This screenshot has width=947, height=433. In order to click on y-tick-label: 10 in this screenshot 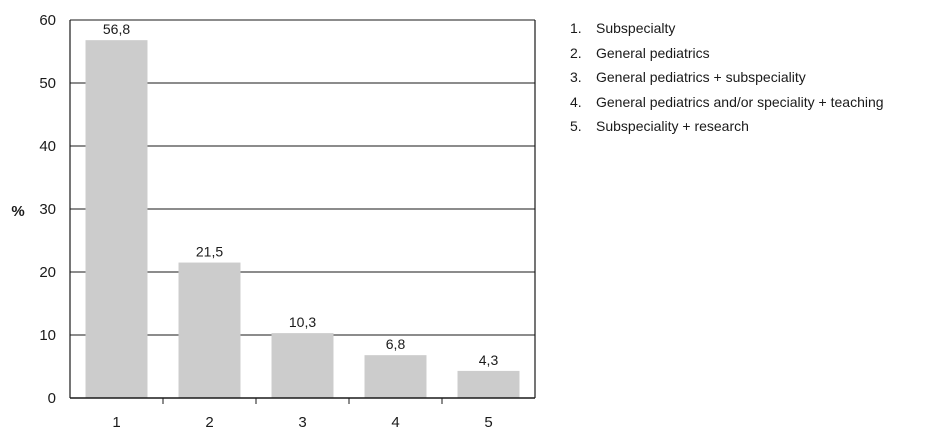, I will do `click(47, 335)`.